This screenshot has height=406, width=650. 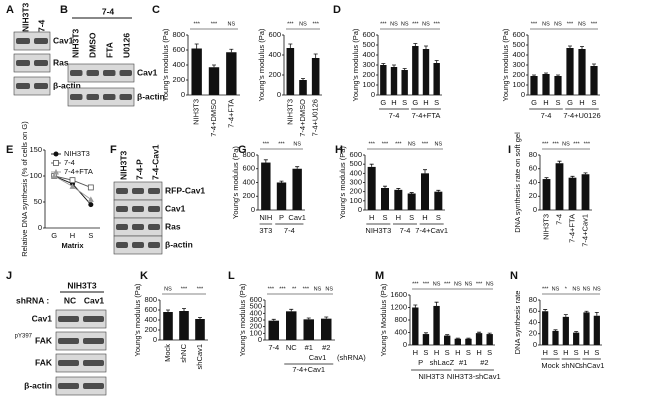 I want to click on x-tick-label: NIH, so click(x=265, y=217).